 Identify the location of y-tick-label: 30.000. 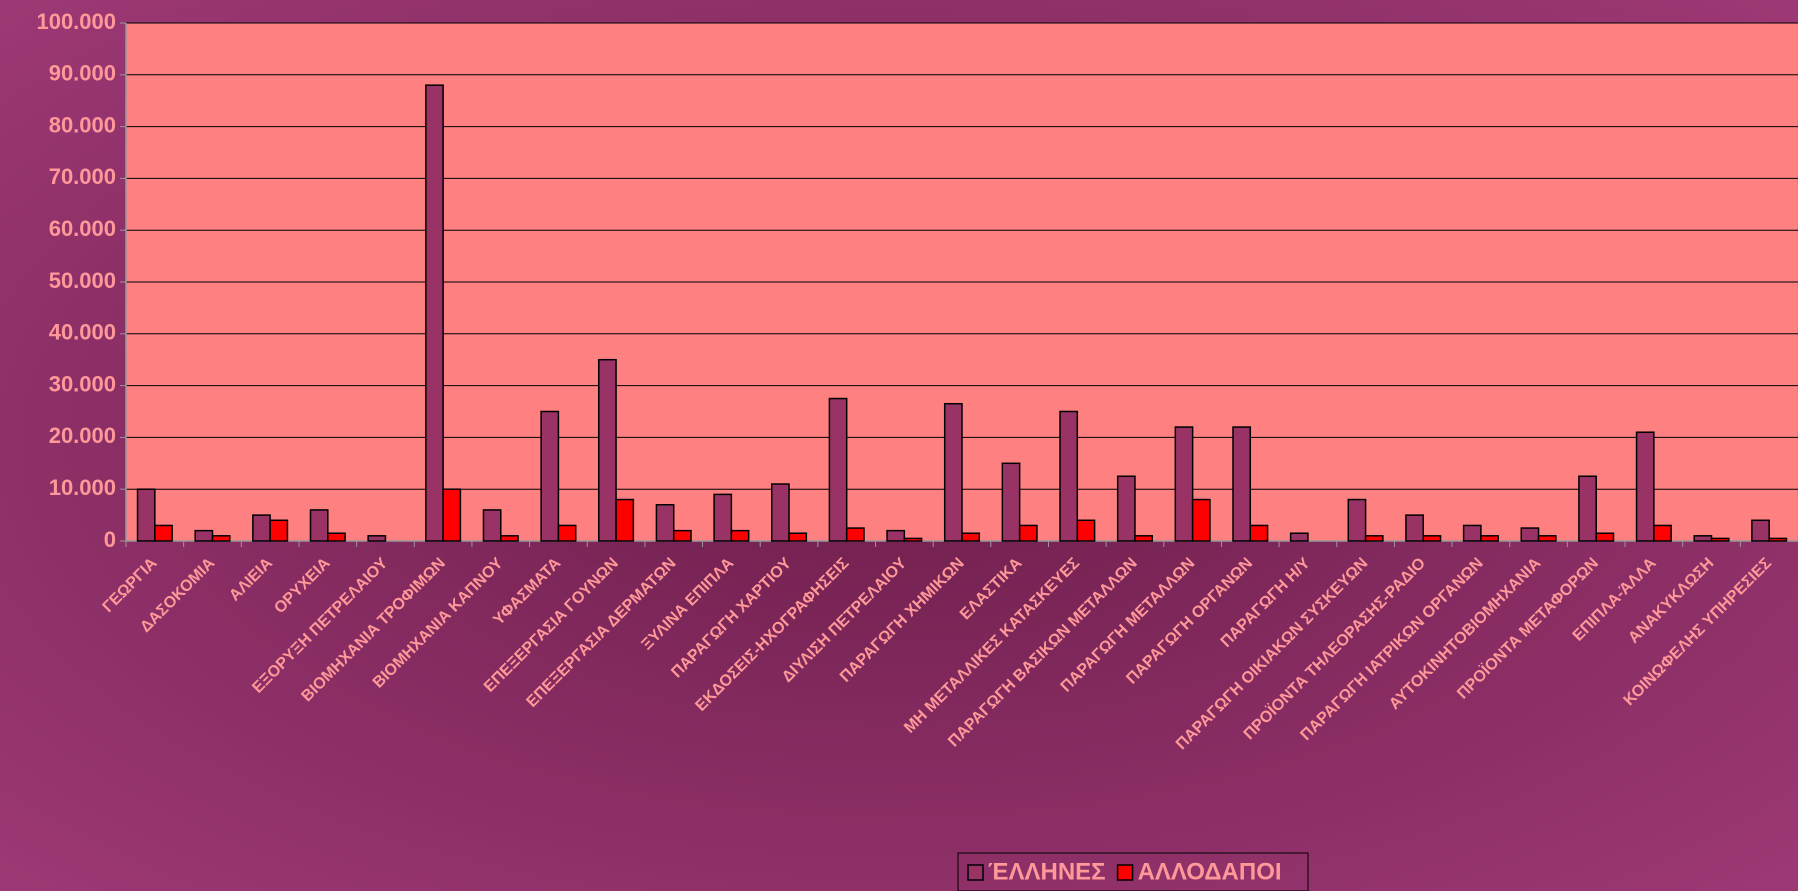
(82, 383).